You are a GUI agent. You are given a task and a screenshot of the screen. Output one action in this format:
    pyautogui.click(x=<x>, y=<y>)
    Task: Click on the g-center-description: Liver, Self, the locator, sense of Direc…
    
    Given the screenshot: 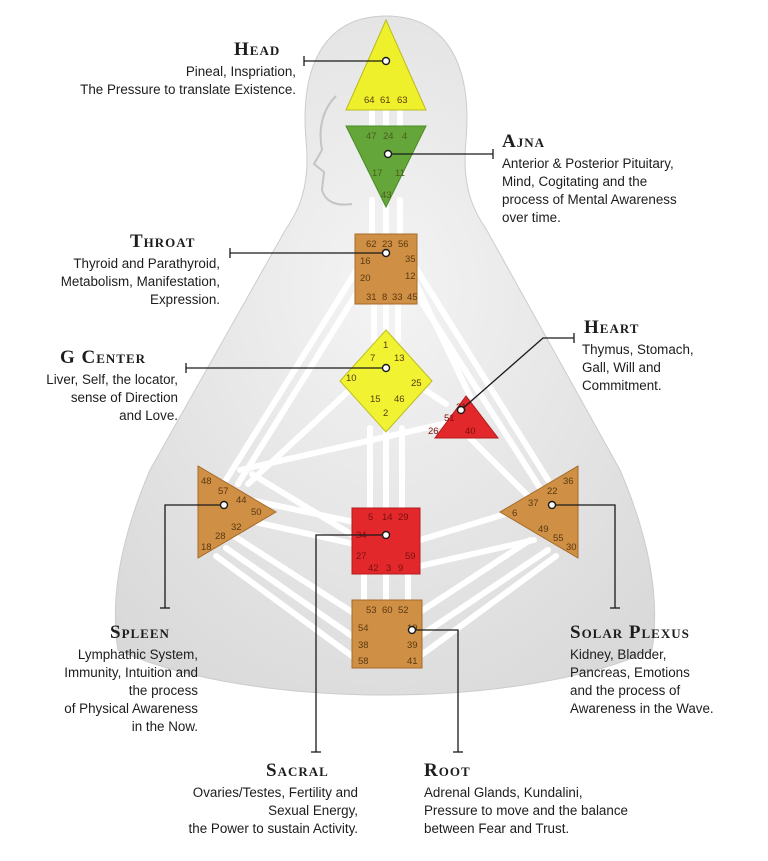 What is the action you would take?
    pyautogui.click(x=112, y=398)
    